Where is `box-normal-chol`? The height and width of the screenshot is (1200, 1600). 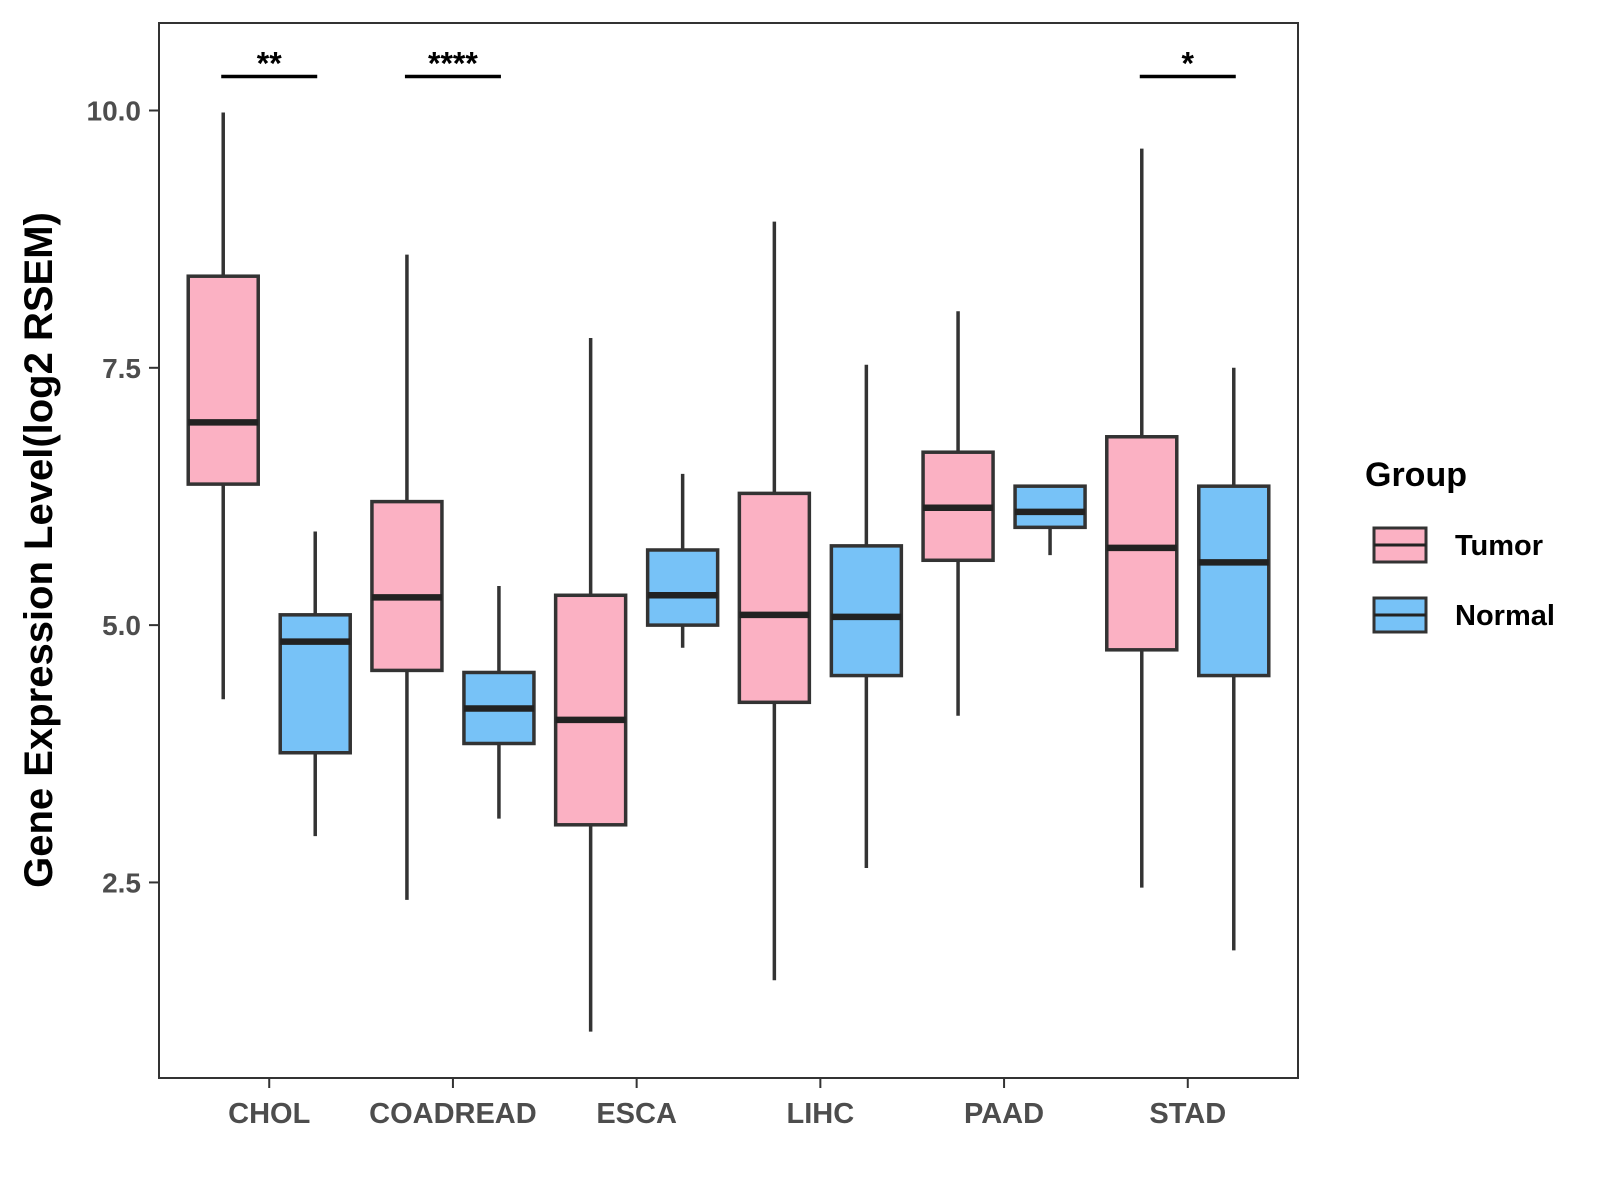
box-normal-chol is located at coordinates (315, 684).